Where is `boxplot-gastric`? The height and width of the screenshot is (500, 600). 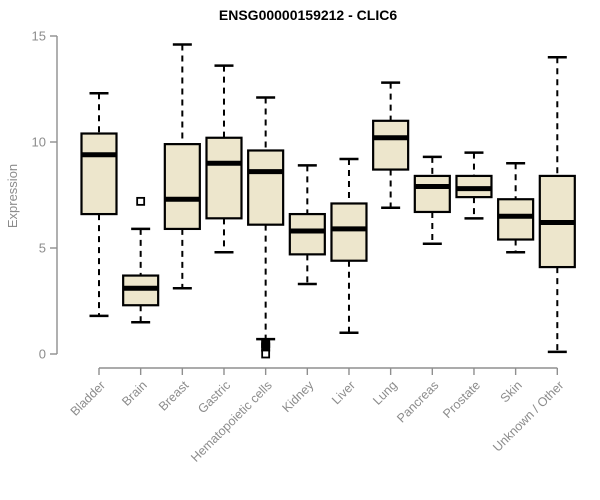
boxplot-gastric is located at coordinates (224, 159).